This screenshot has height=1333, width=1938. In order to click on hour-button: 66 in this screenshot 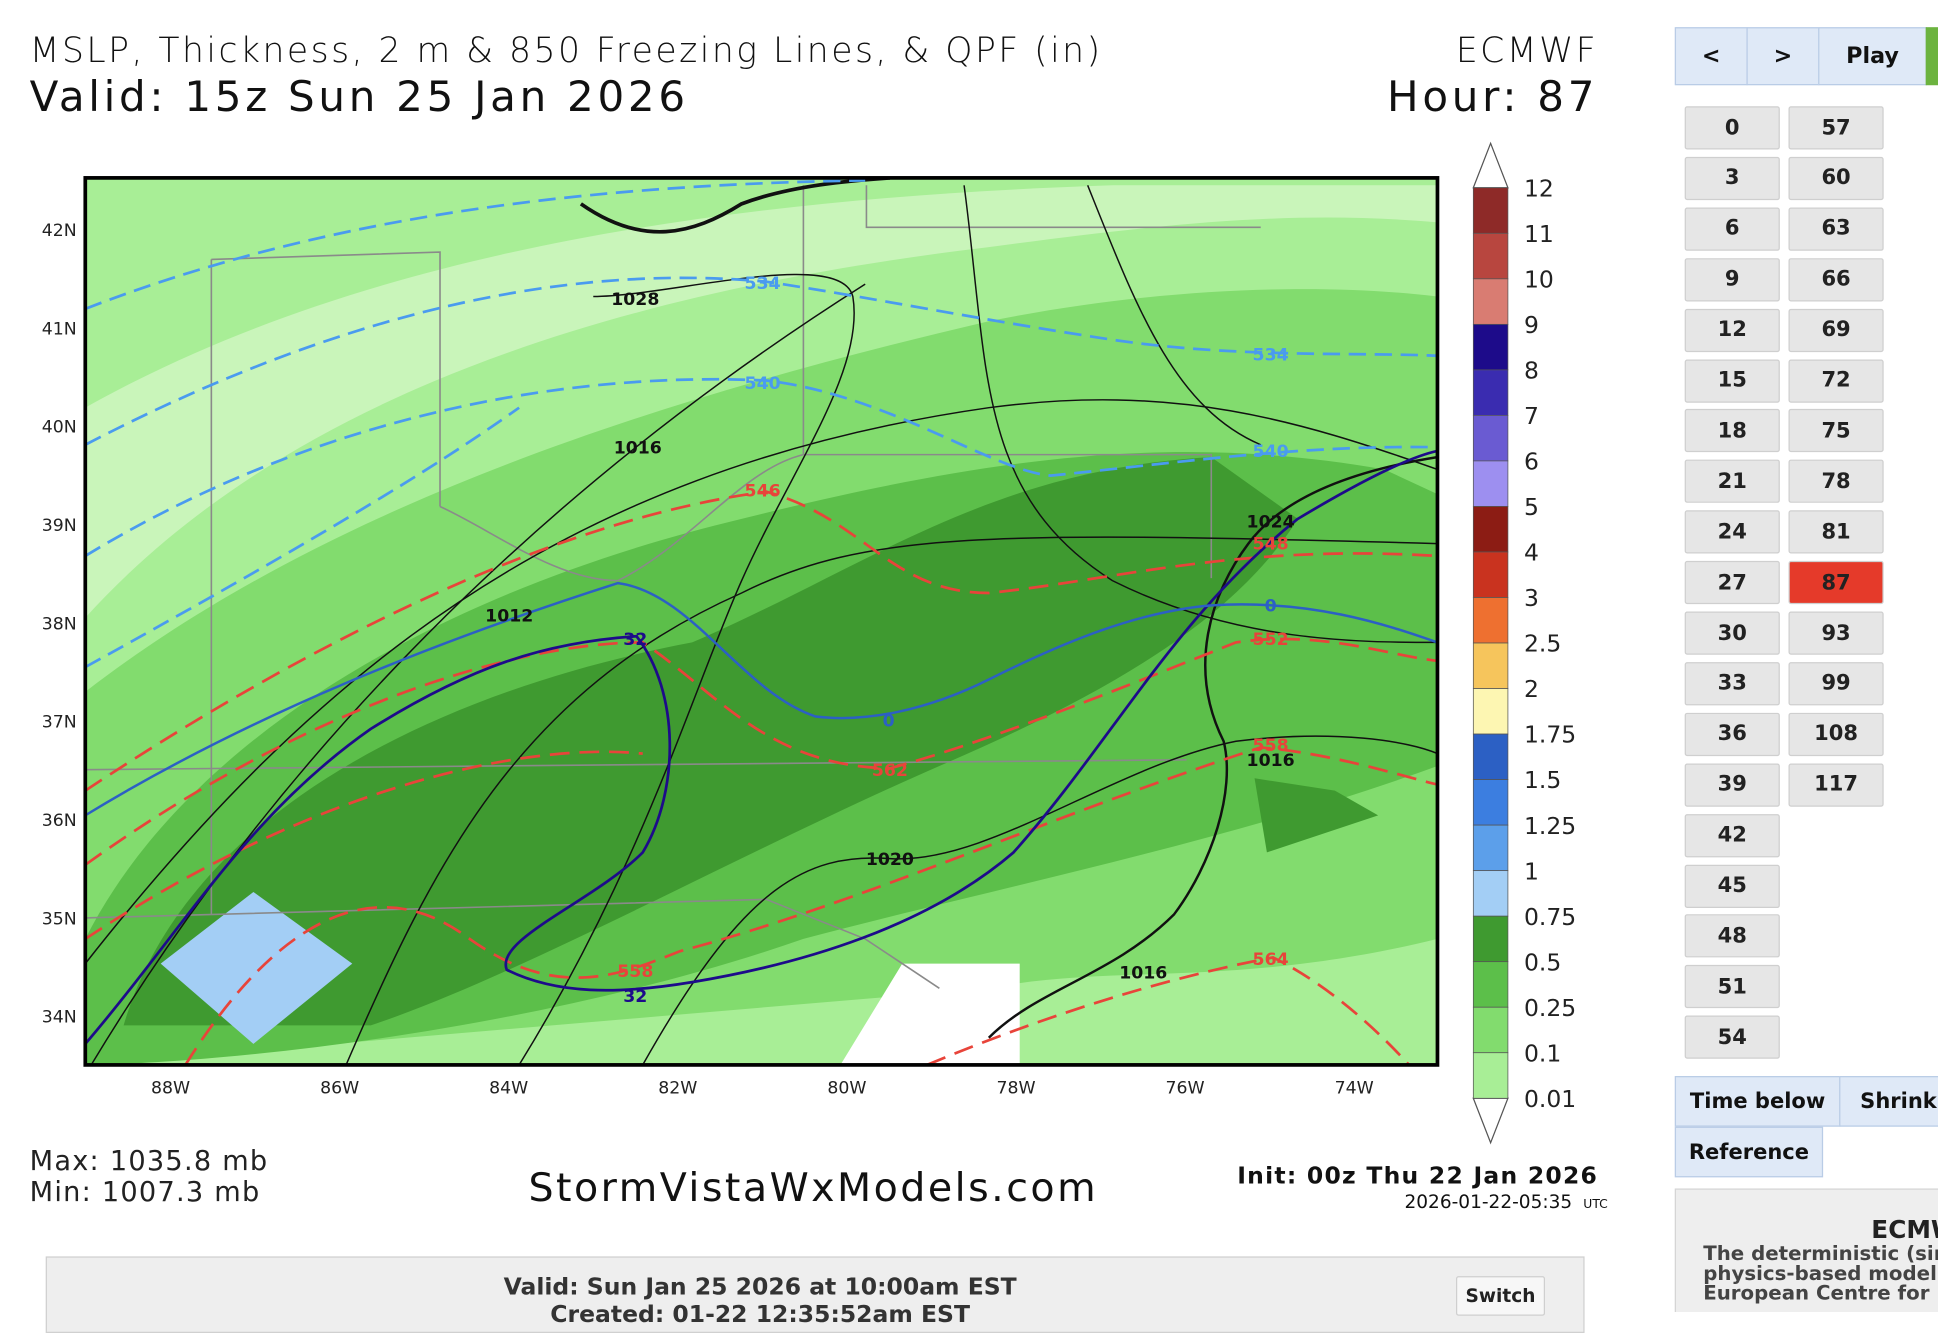, I will do `click(1836, 279)`.